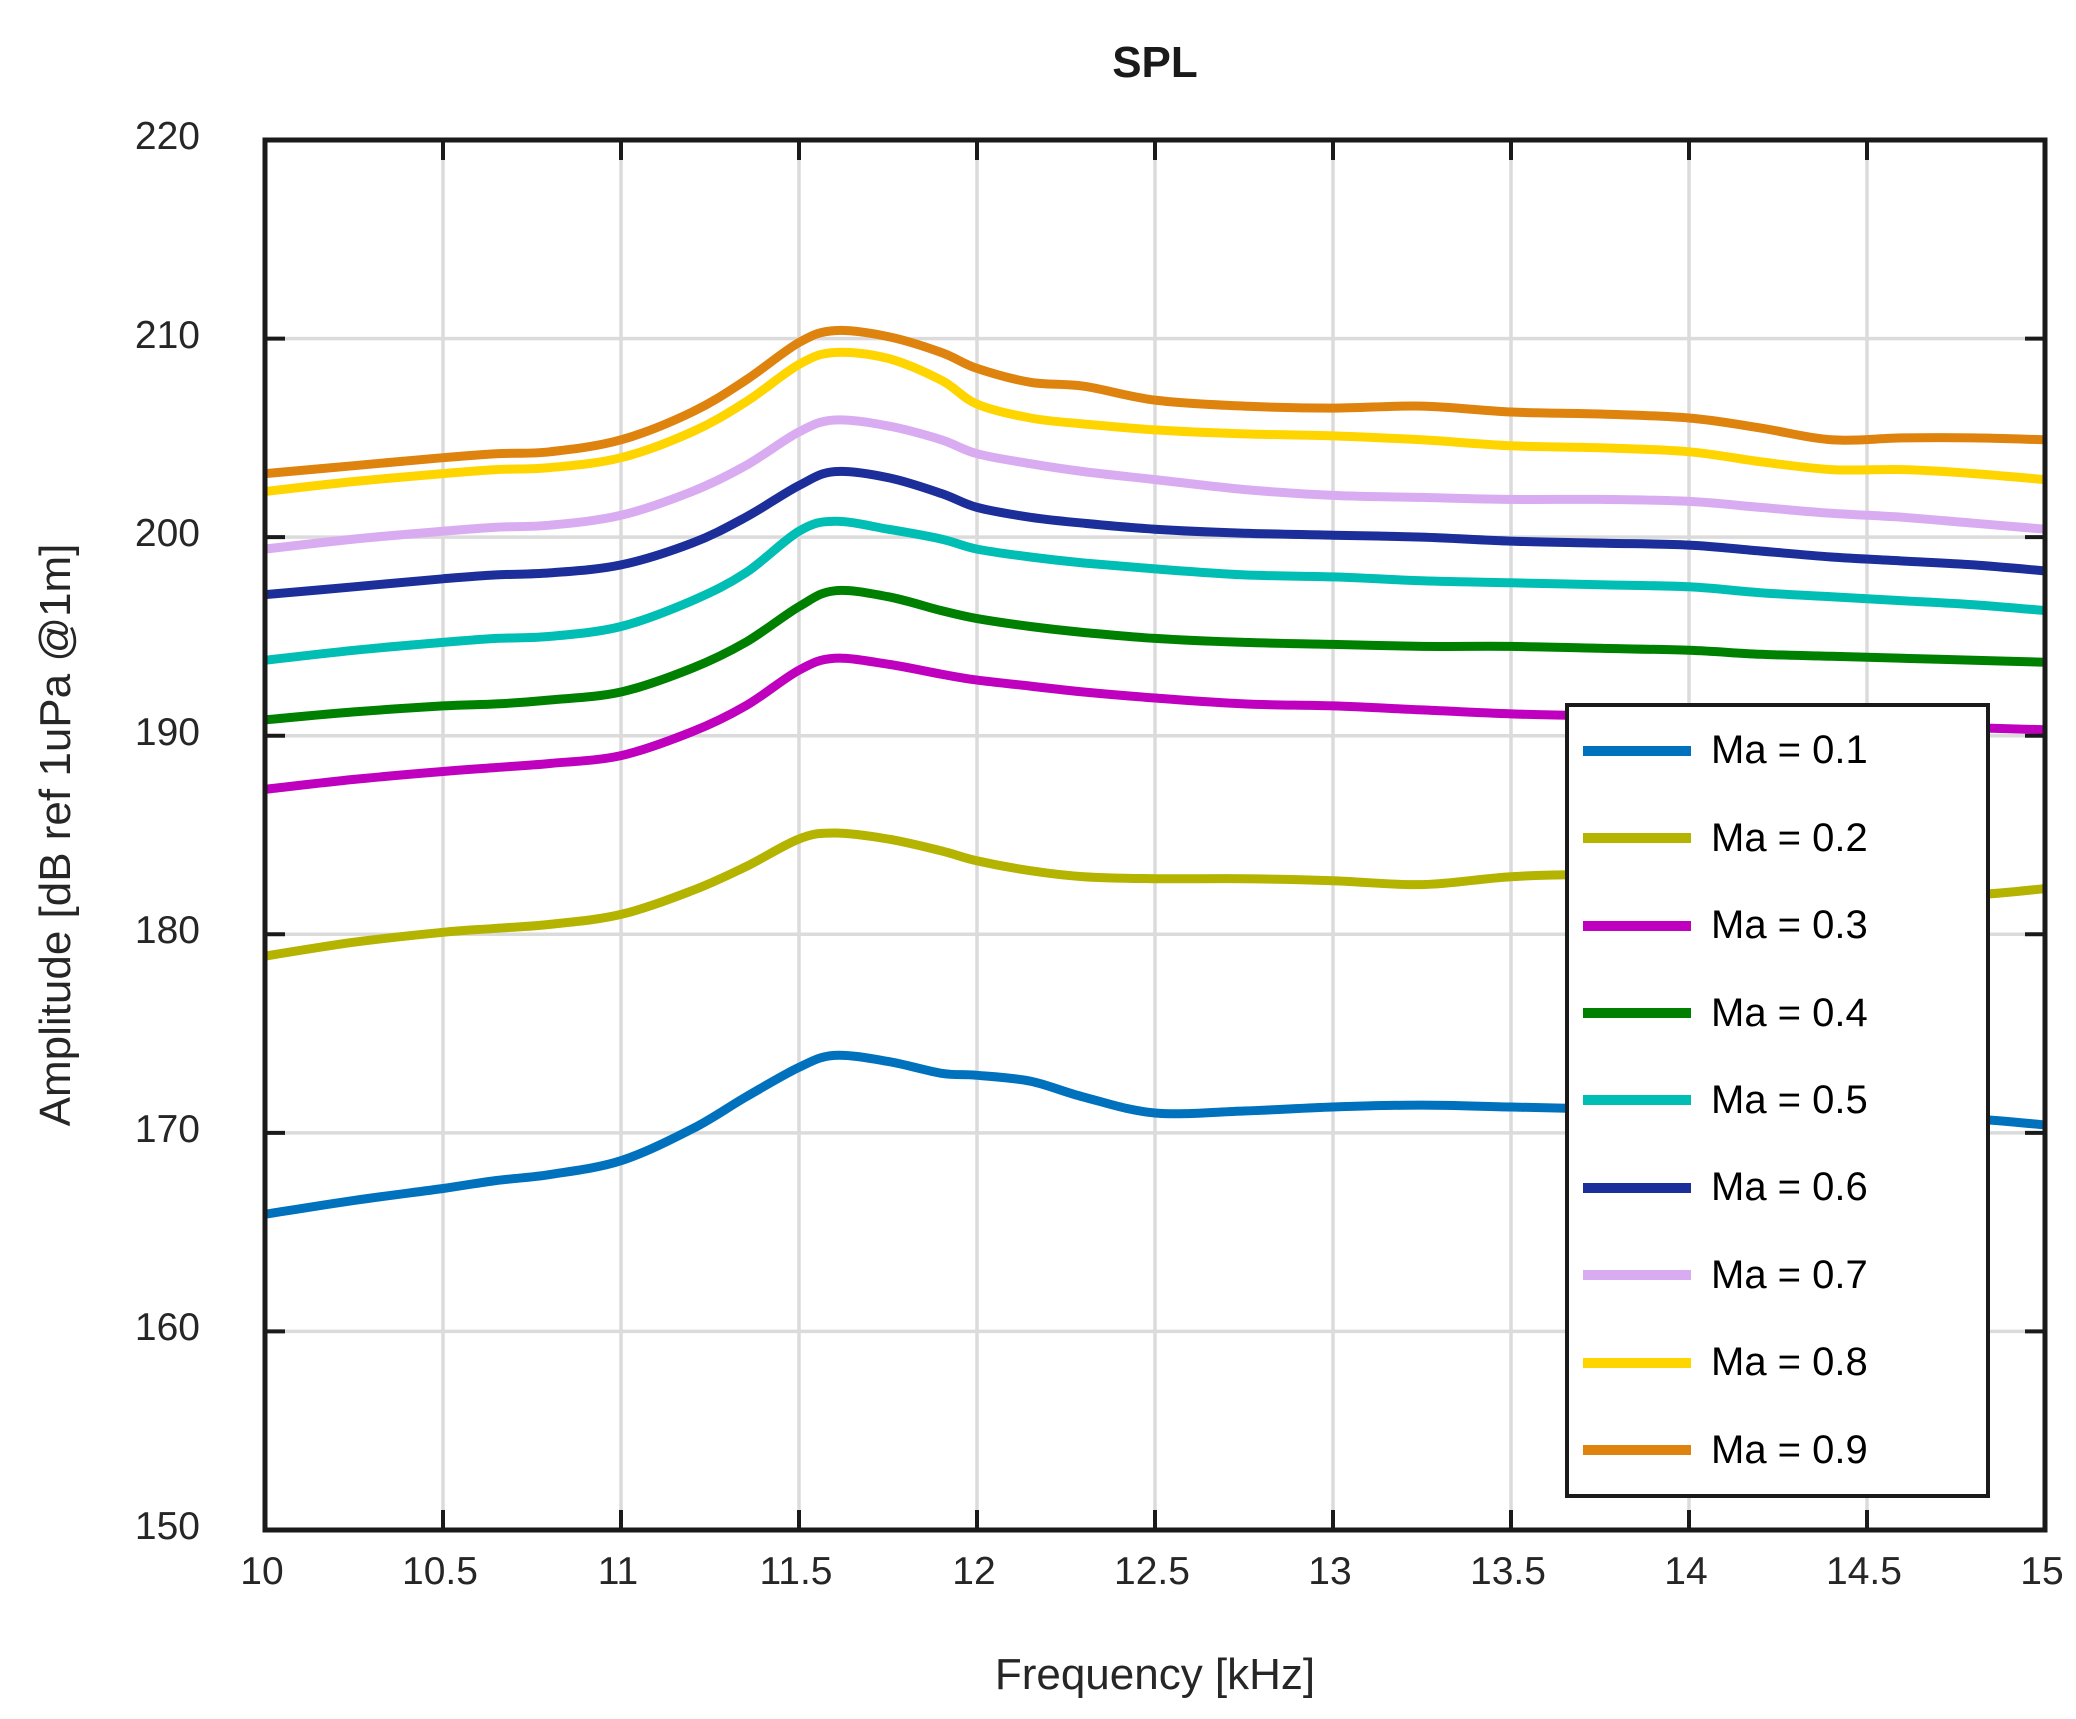 The image size is (2076, 1719). I want to click on legend-item: Ma = 0.8, so click(1777, 1362).